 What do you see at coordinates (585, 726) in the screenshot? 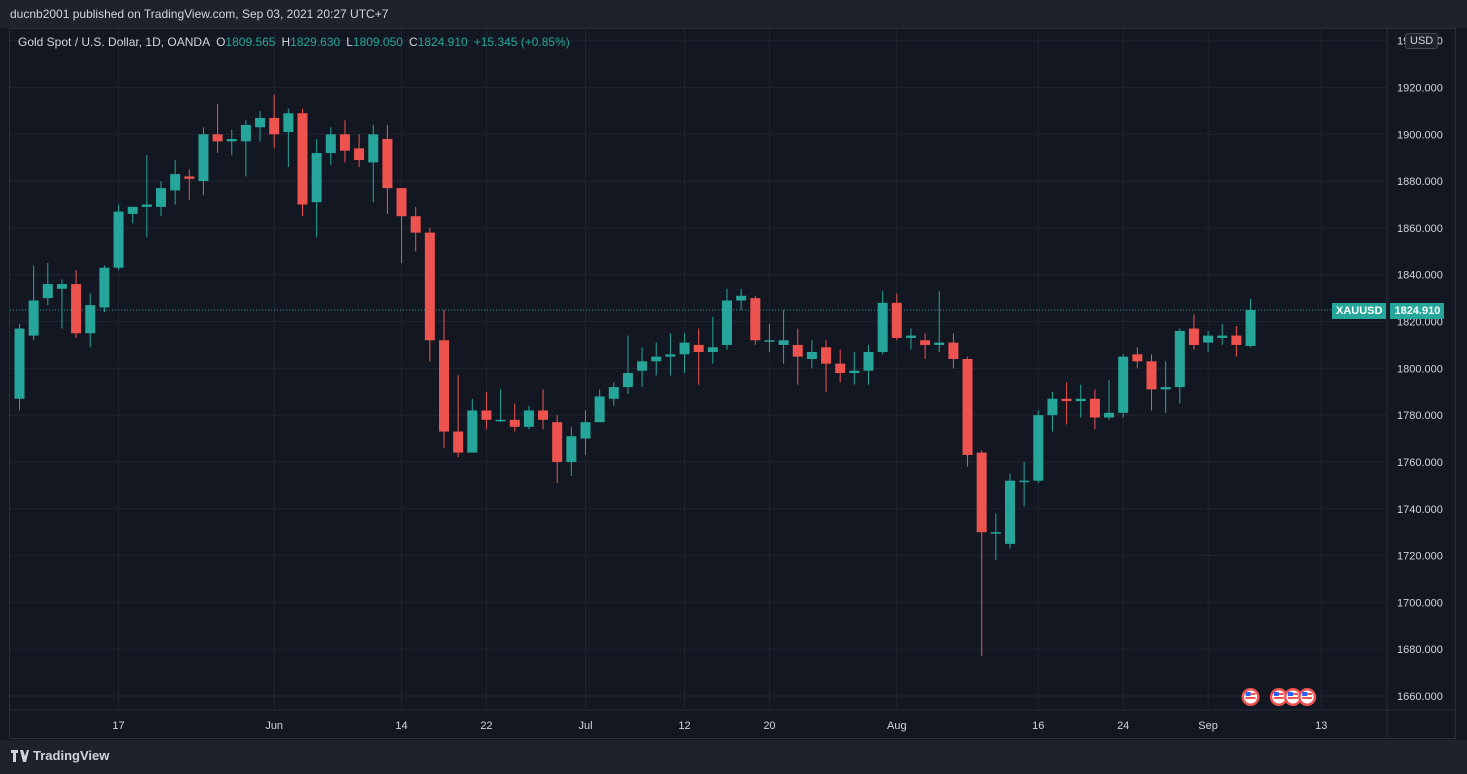
I see `x-tick-label: Jul` at bounding box center [585, 726].